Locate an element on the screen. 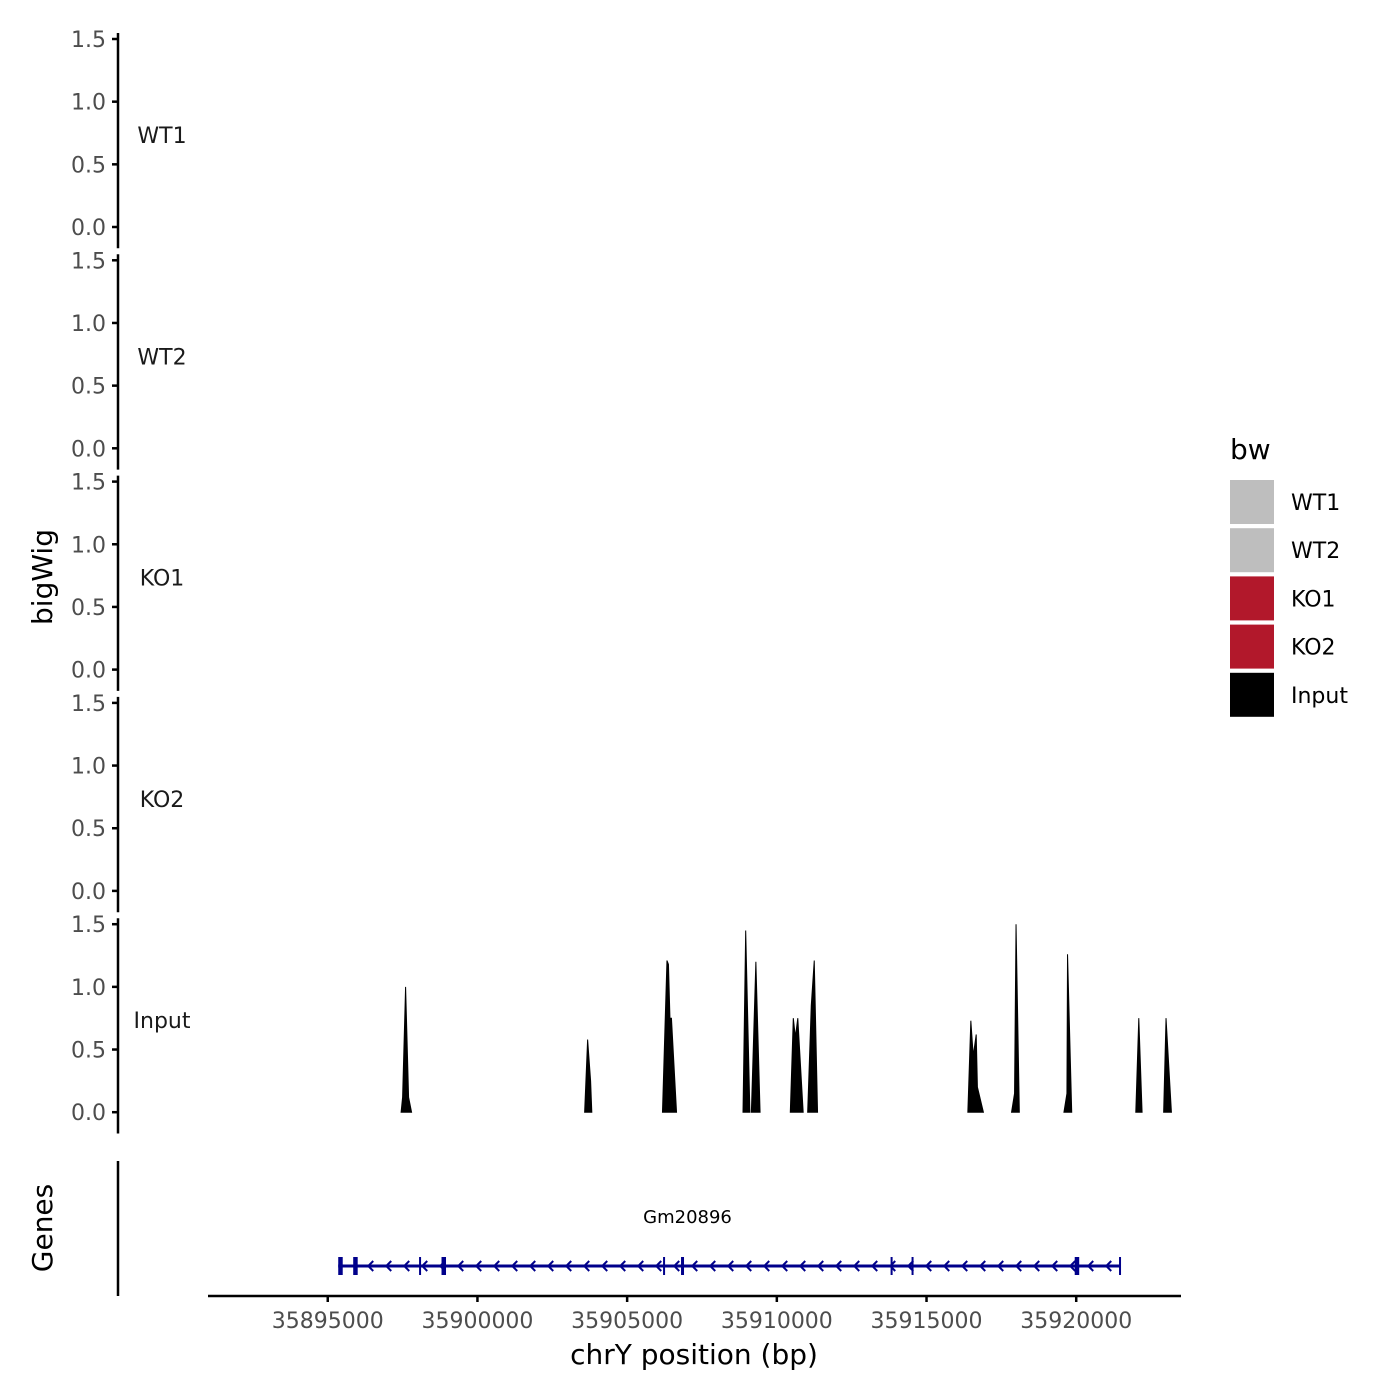  y-tick-label-ko2-3: 1.5 is located at coordinates (88, 704).